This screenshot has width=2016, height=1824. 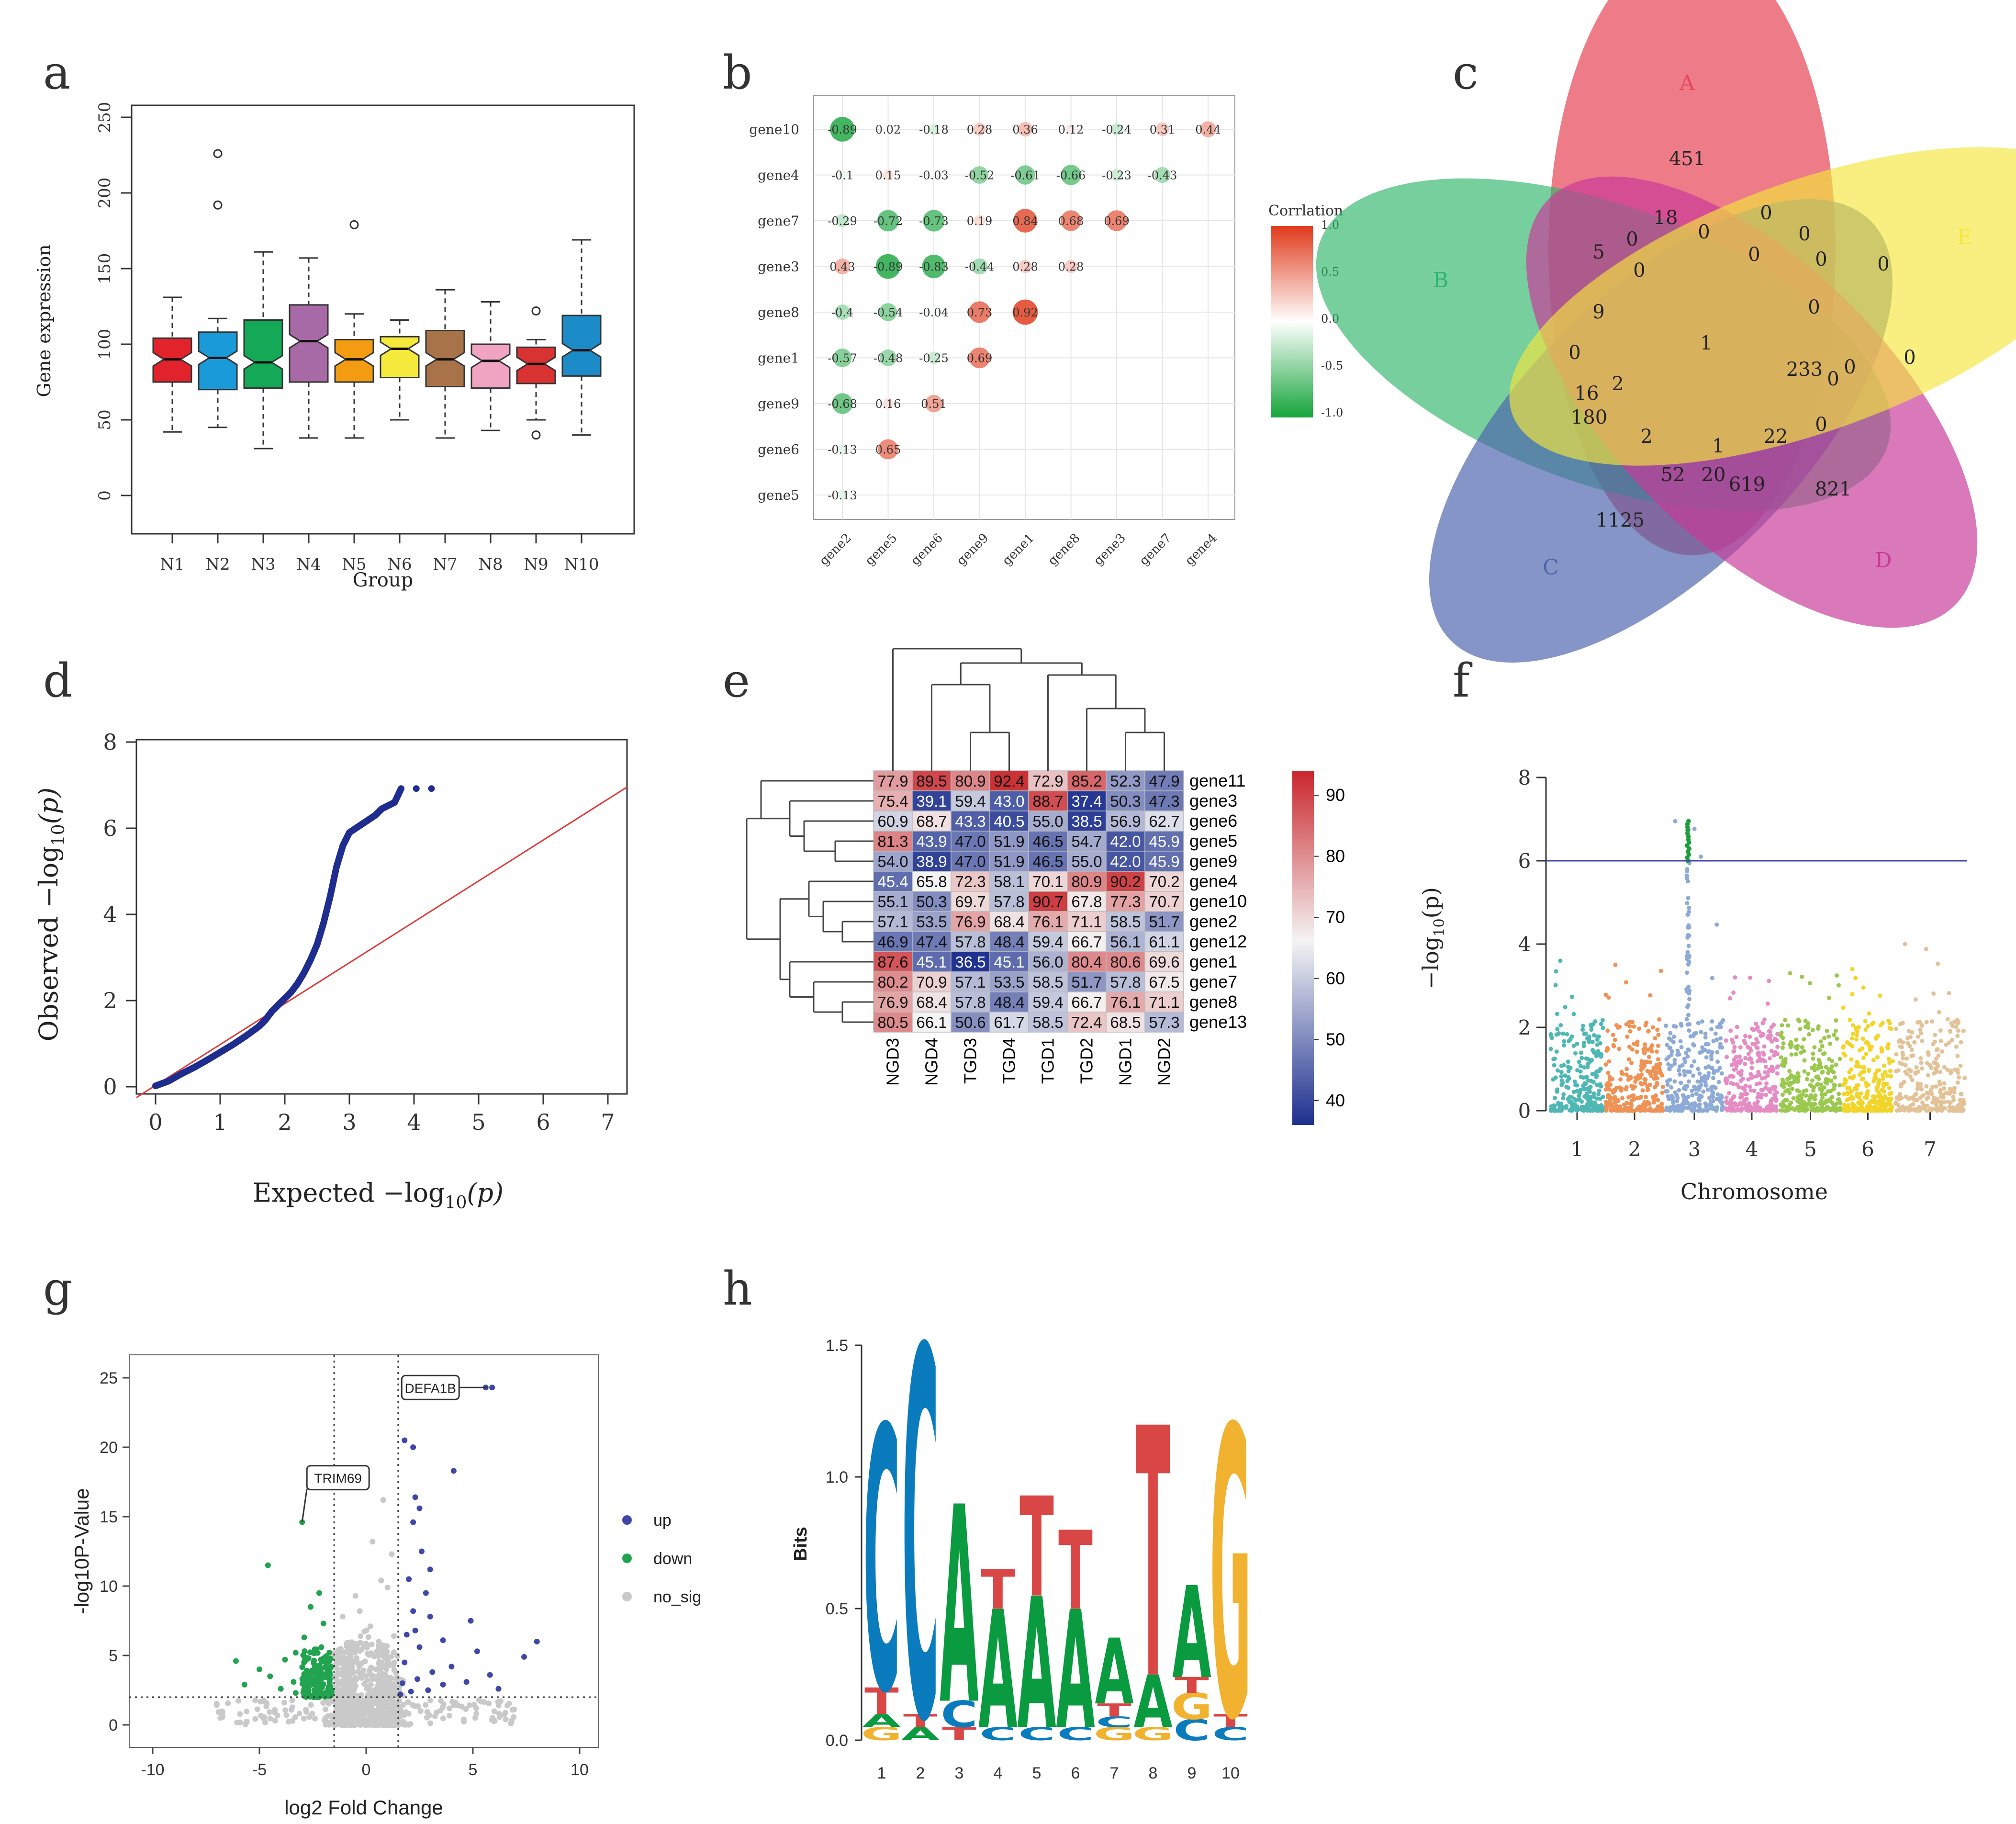 What do you see at coordinates (1125, 1062) in the screenshot?
I see `col-label: NGD1` at bounding box center [1125, 1062].